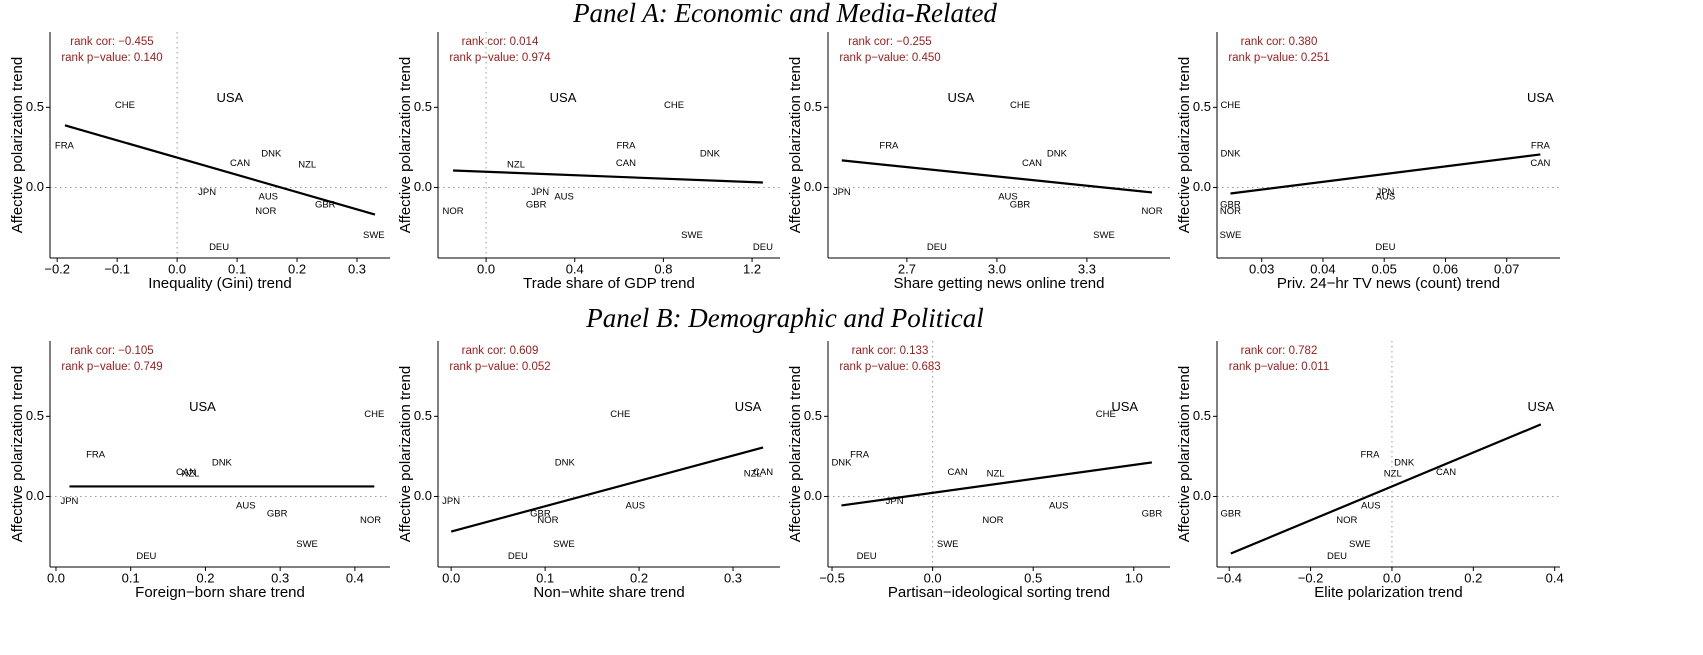 Image resolution: width=1703 pixels, height=655 pixels. Describe the element at coordinates (500, 58) in the screenshot. I see `annotation: rank p−value: 0.974` at that location.